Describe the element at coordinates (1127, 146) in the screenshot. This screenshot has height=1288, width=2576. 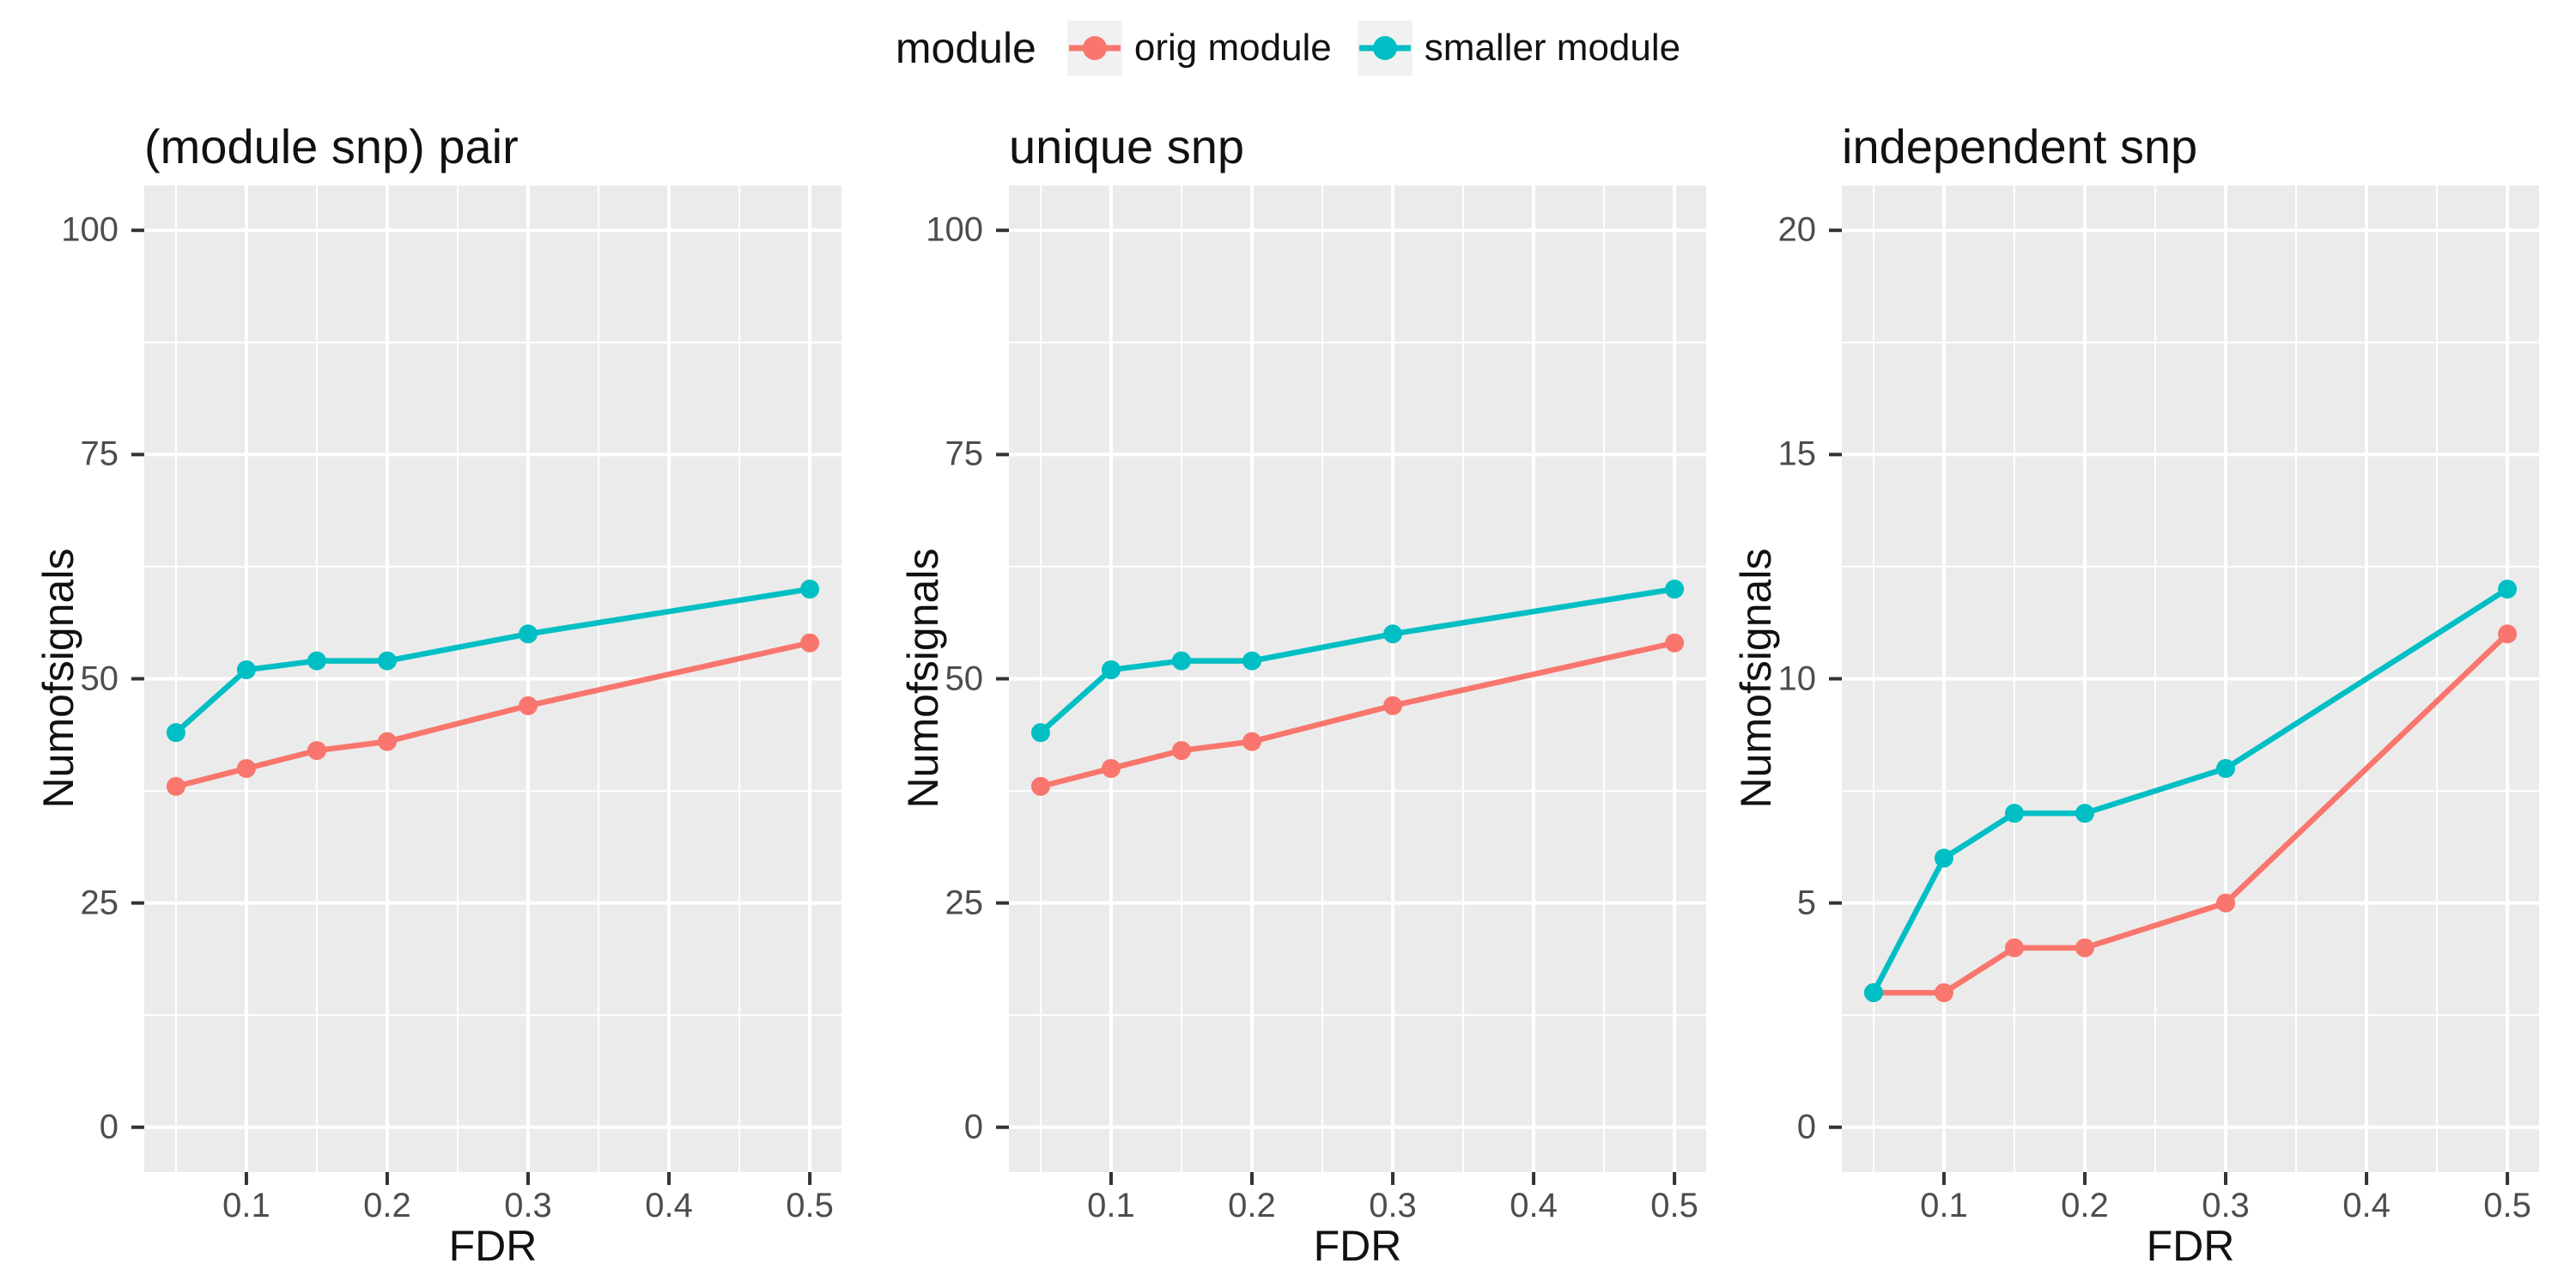
I see `chart-title: unique snp` at that location.